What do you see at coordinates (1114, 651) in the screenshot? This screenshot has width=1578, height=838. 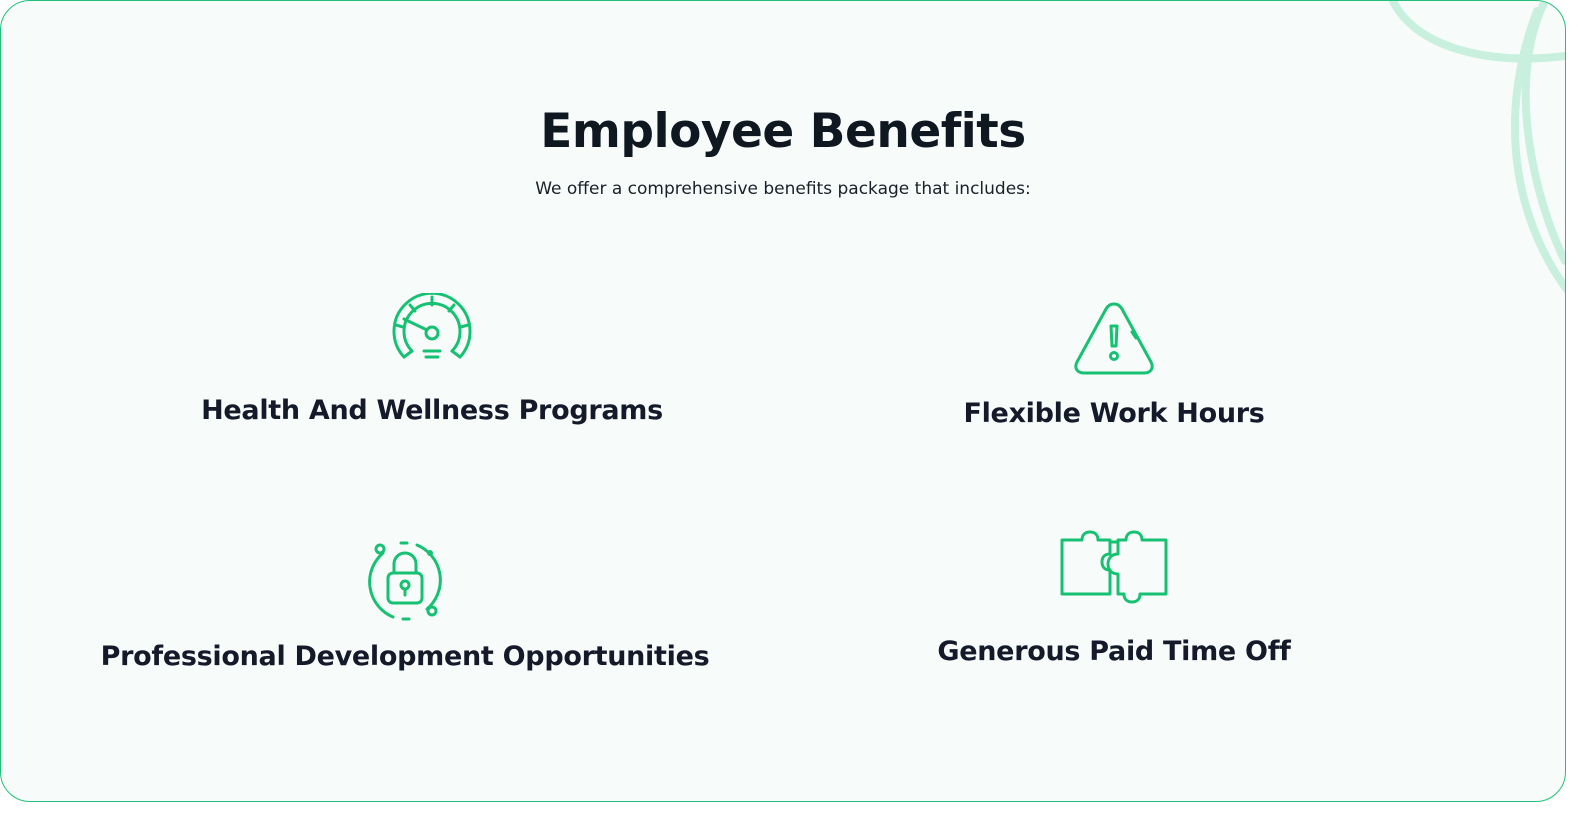 I see `benefit-label: Generous Paid Time Off` at bounding box center [1114, 651].